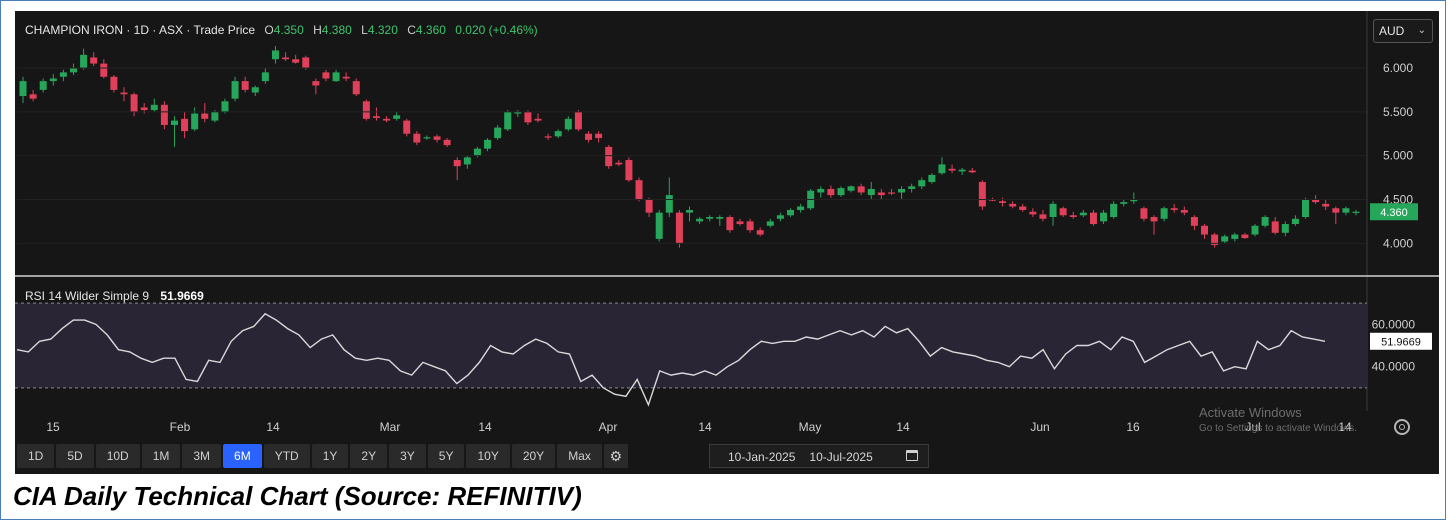 The height and width of the screenshot is (522, 1448). What do you see at coordinates (615, 456) in the screenshot?
I see `gear-icon: ⚙` at bounding box center [615, 456].